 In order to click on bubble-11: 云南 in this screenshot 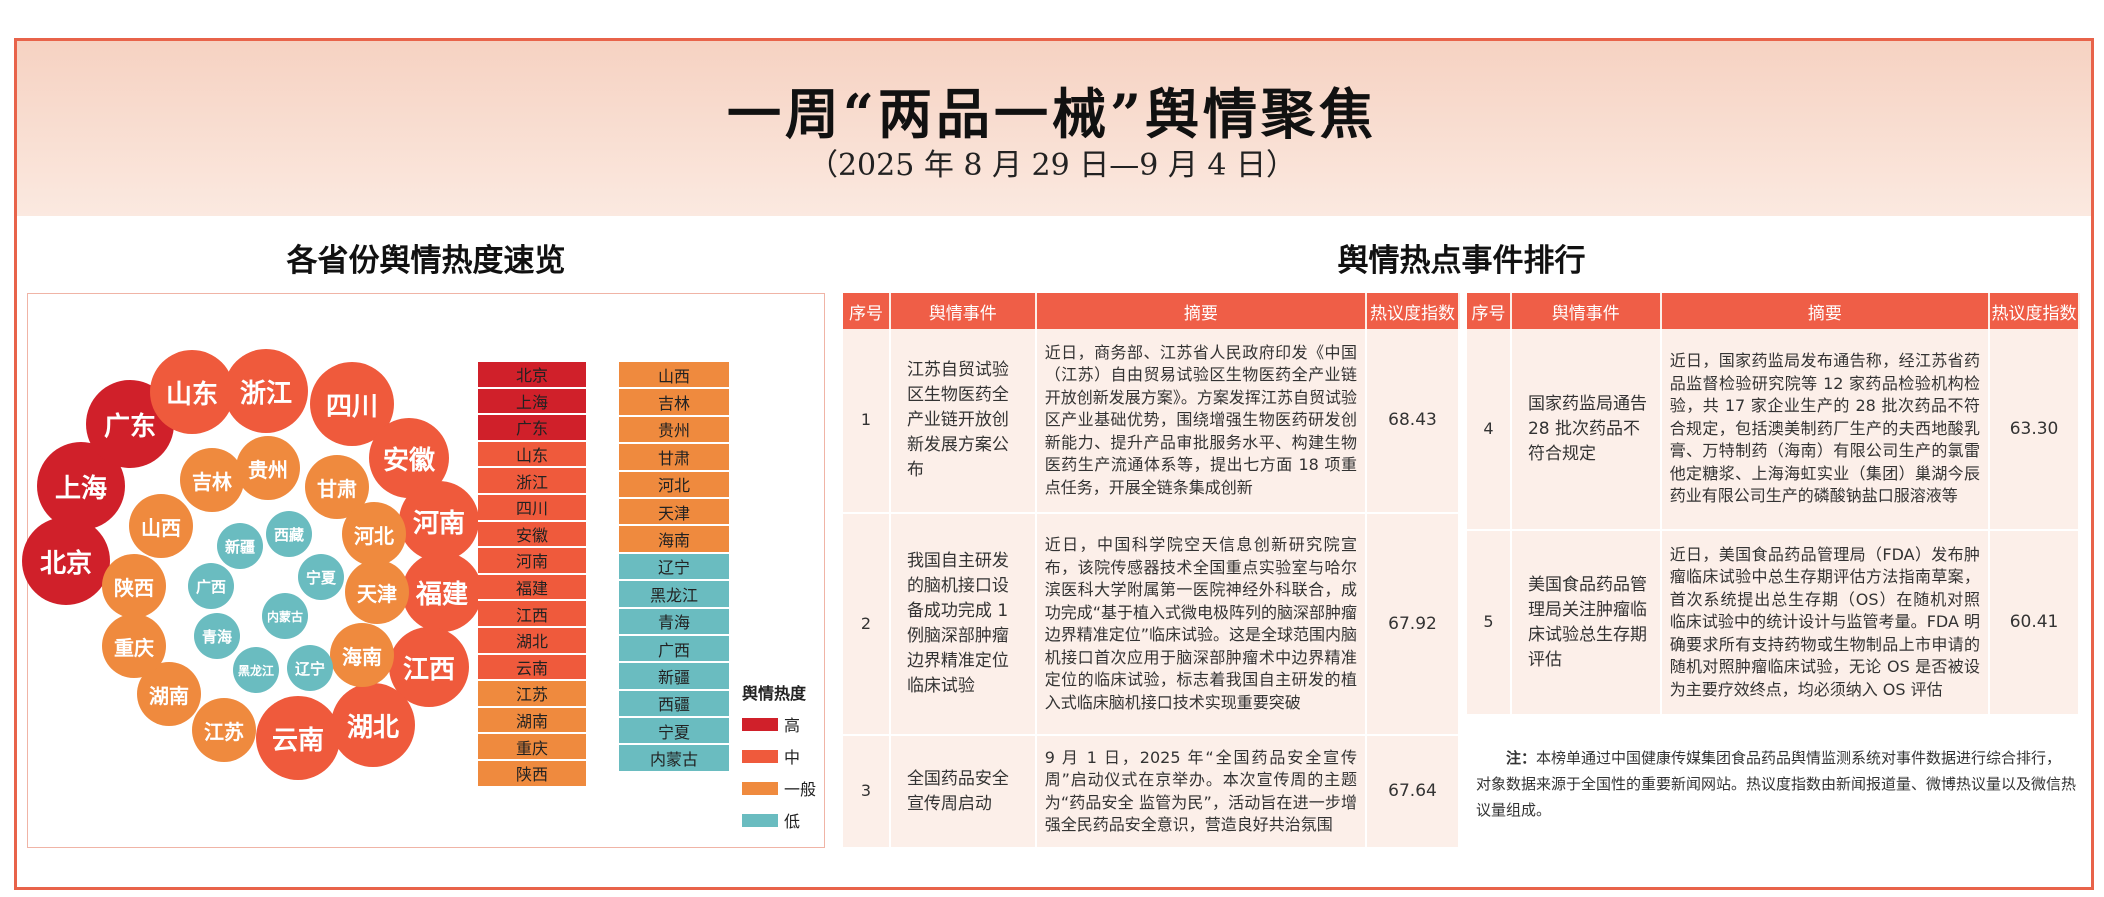, I will do `click(298, 738)`.